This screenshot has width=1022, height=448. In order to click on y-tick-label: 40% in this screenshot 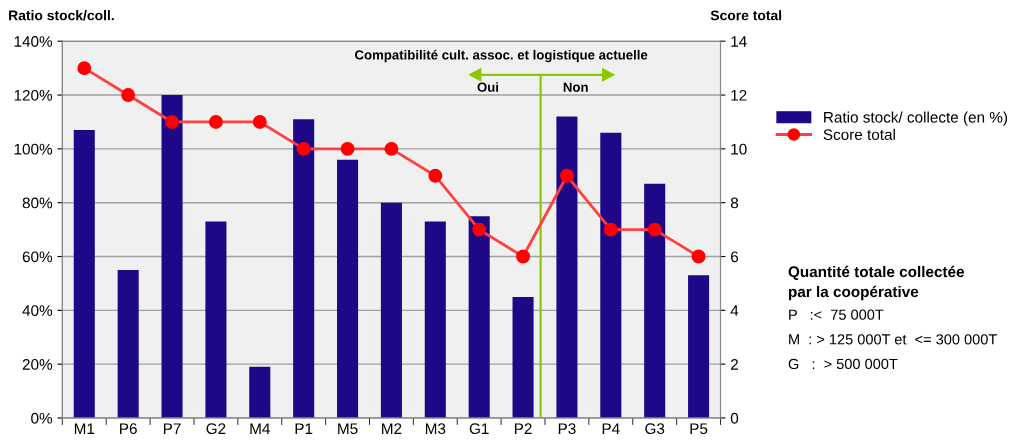, I will do `click(37, 311)`.